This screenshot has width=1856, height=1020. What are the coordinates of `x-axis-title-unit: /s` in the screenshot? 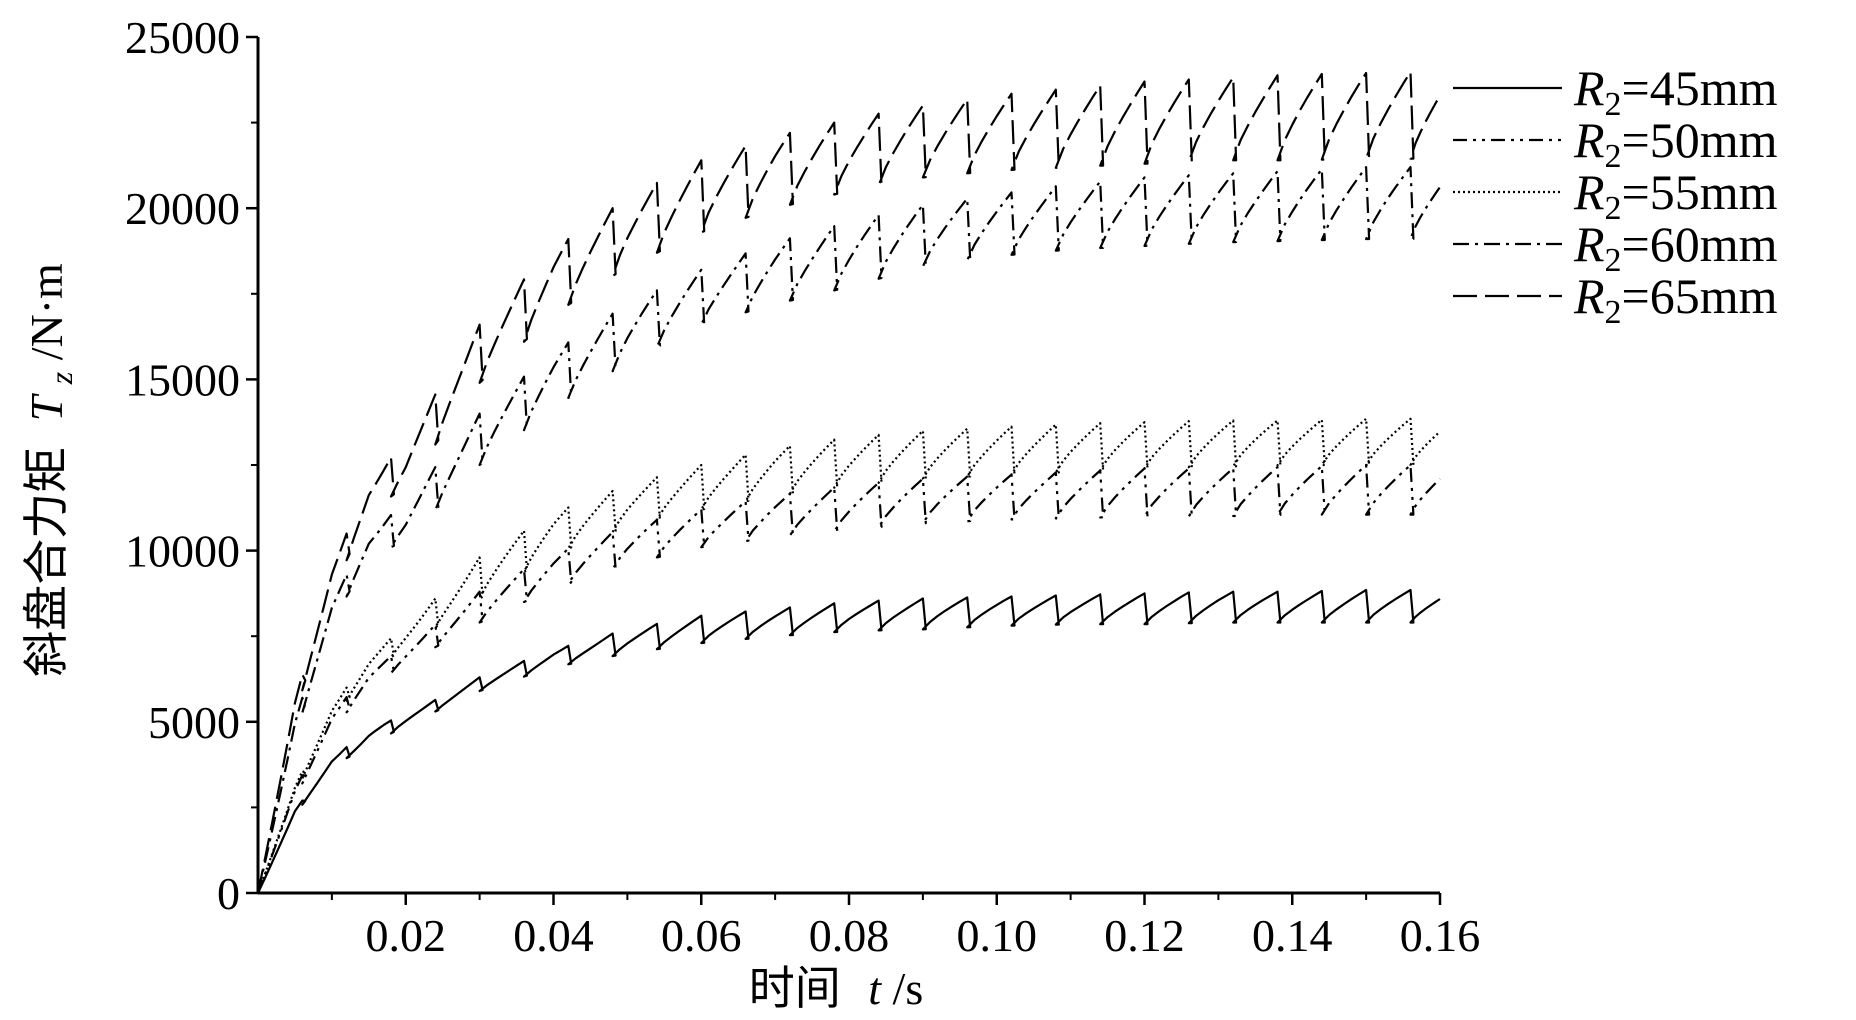 It's located at (908, 988).